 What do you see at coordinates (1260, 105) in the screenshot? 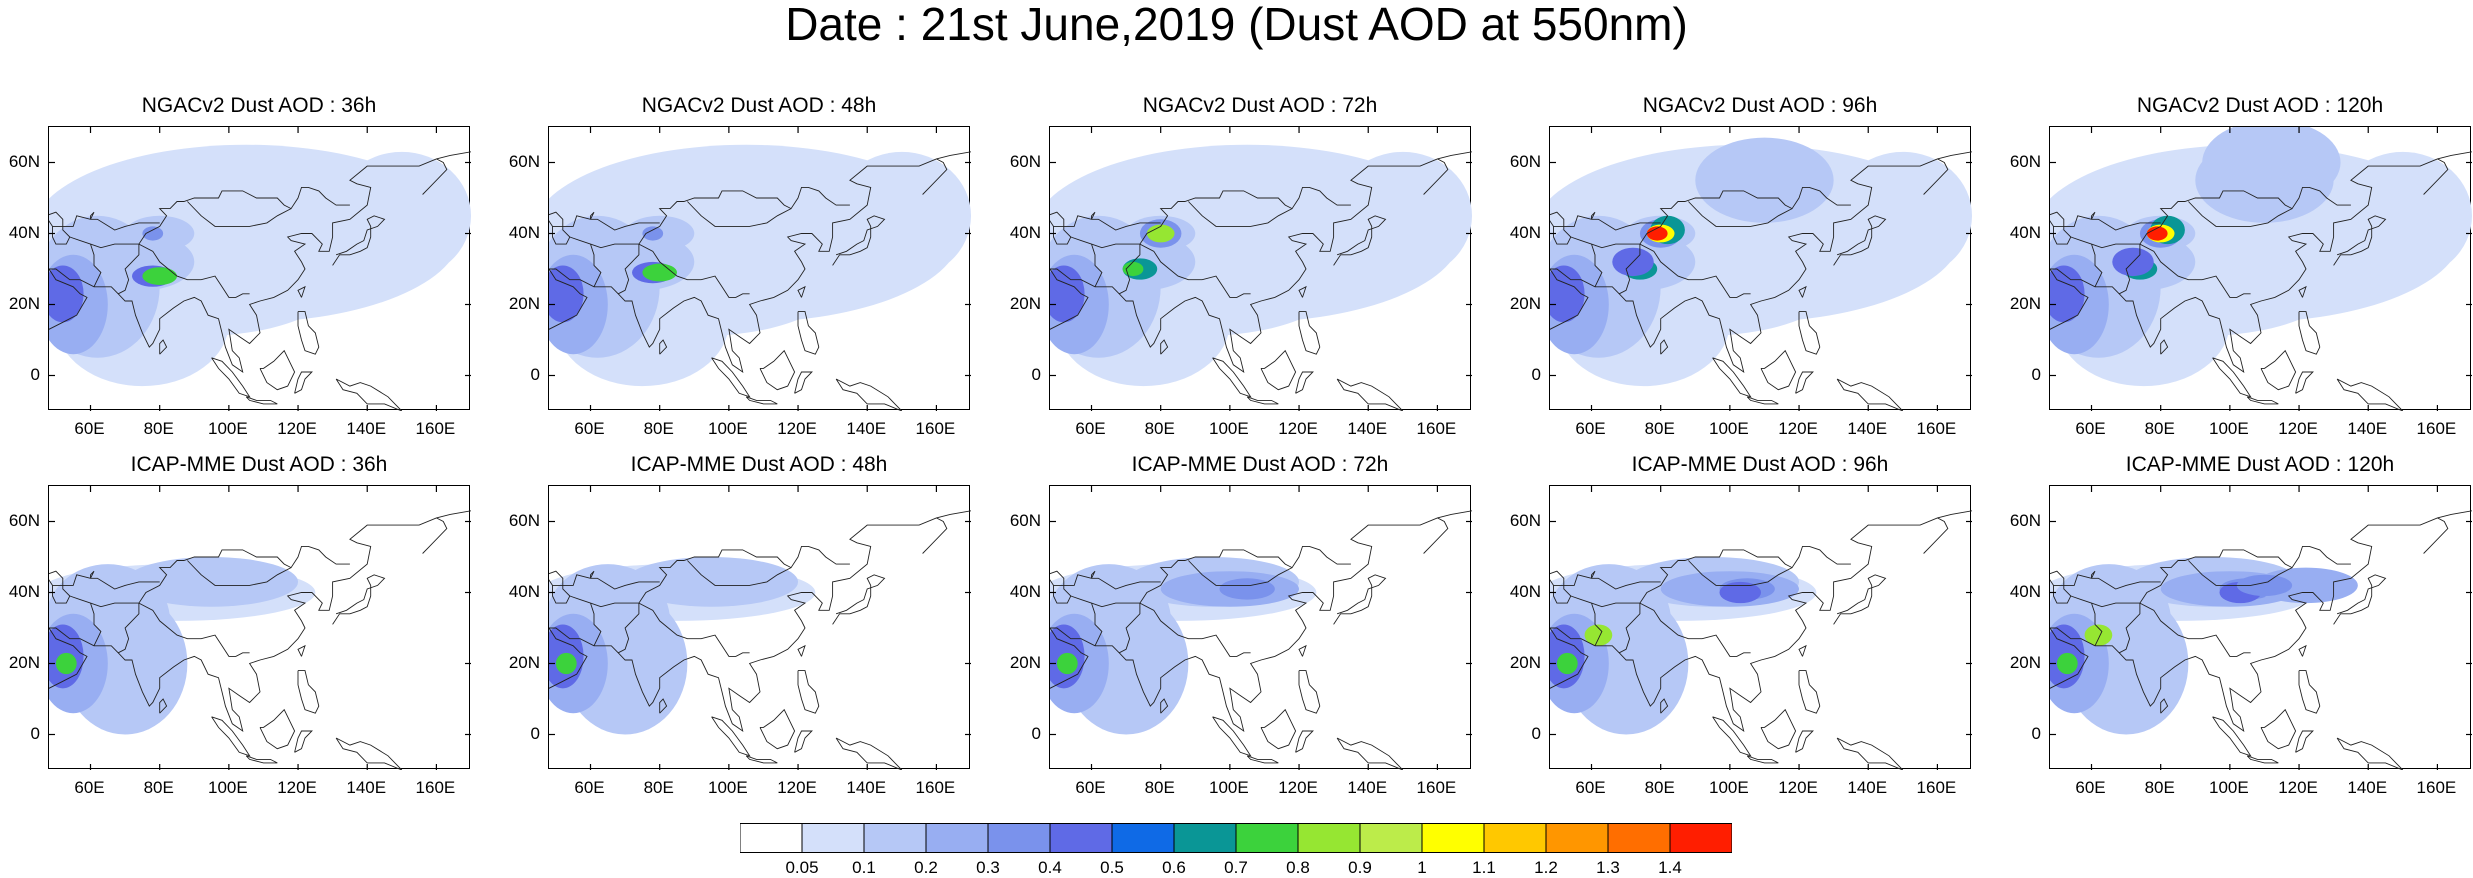
I see `panel-title: NGACv2 Dust AOD : 72h` at bounding box center [1260, 105].